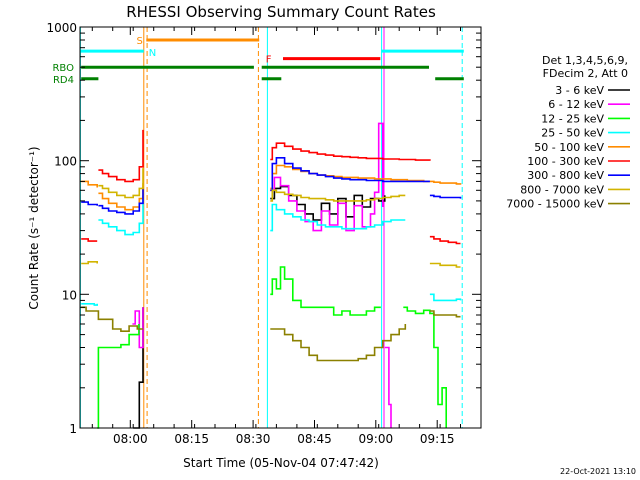  What do you see at coordinates (281, 12) in the screenshot?
I see `chart-title: RHESSI Observing Summary Count Rates` at bounding box center [281, 12].